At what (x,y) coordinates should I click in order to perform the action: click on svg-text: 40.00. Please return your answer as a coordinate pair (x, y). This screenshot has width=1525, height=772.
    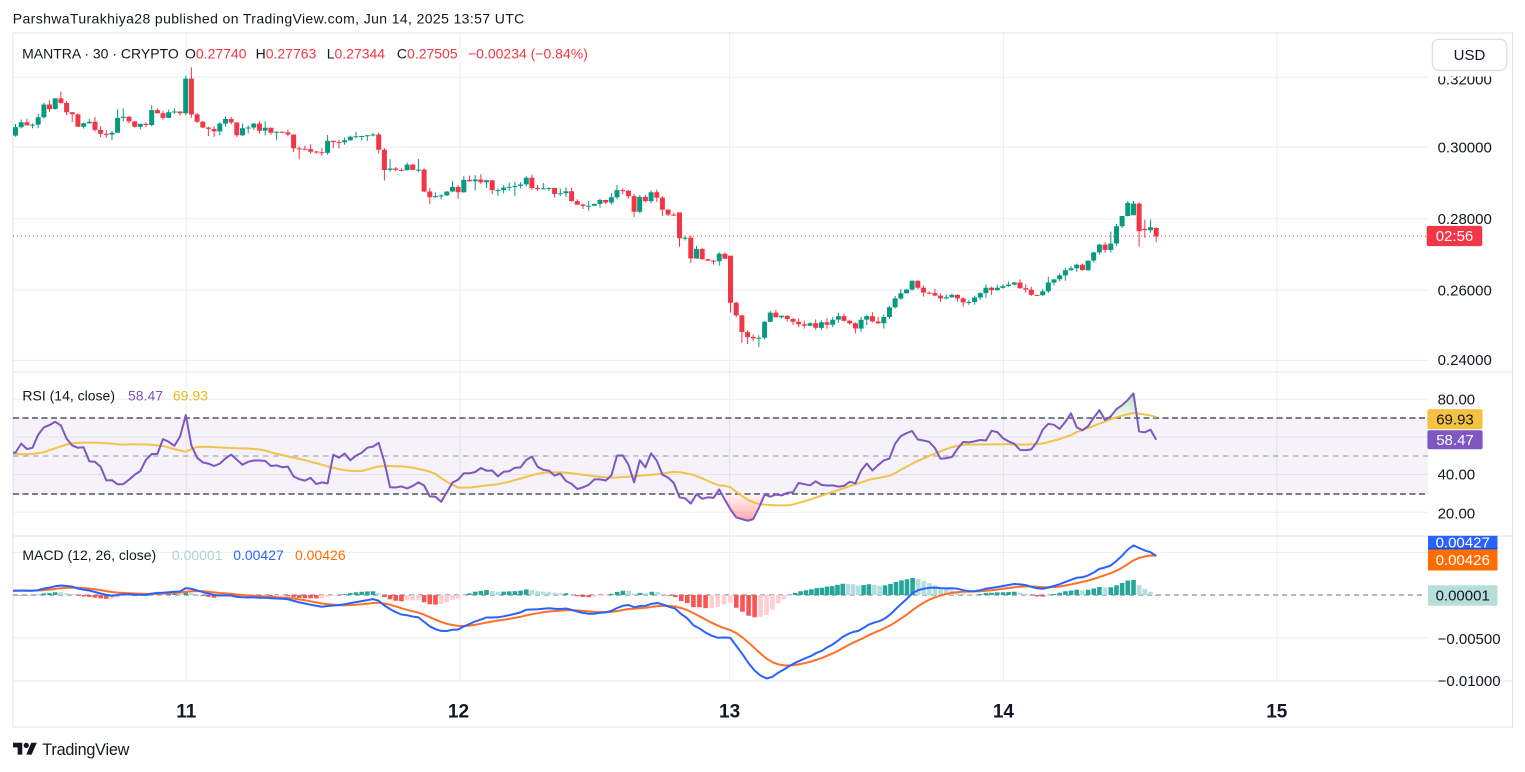
    Looking at the image, I should click on (1457, 475).